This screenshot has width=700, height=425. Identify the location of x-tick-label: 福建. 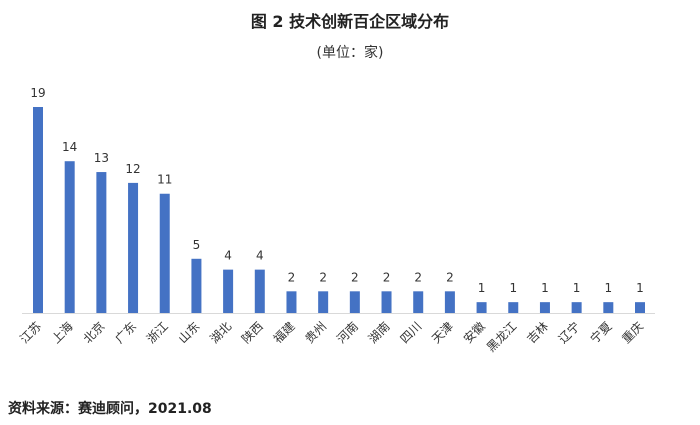
(284, 333).